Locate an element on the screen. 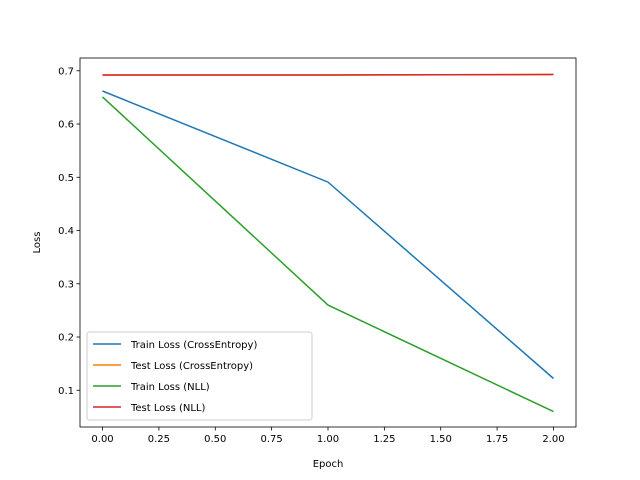 The width and height of the screenshot is (640, 480). y-tick-label: 0.5 is located at coordinates (66, 178).